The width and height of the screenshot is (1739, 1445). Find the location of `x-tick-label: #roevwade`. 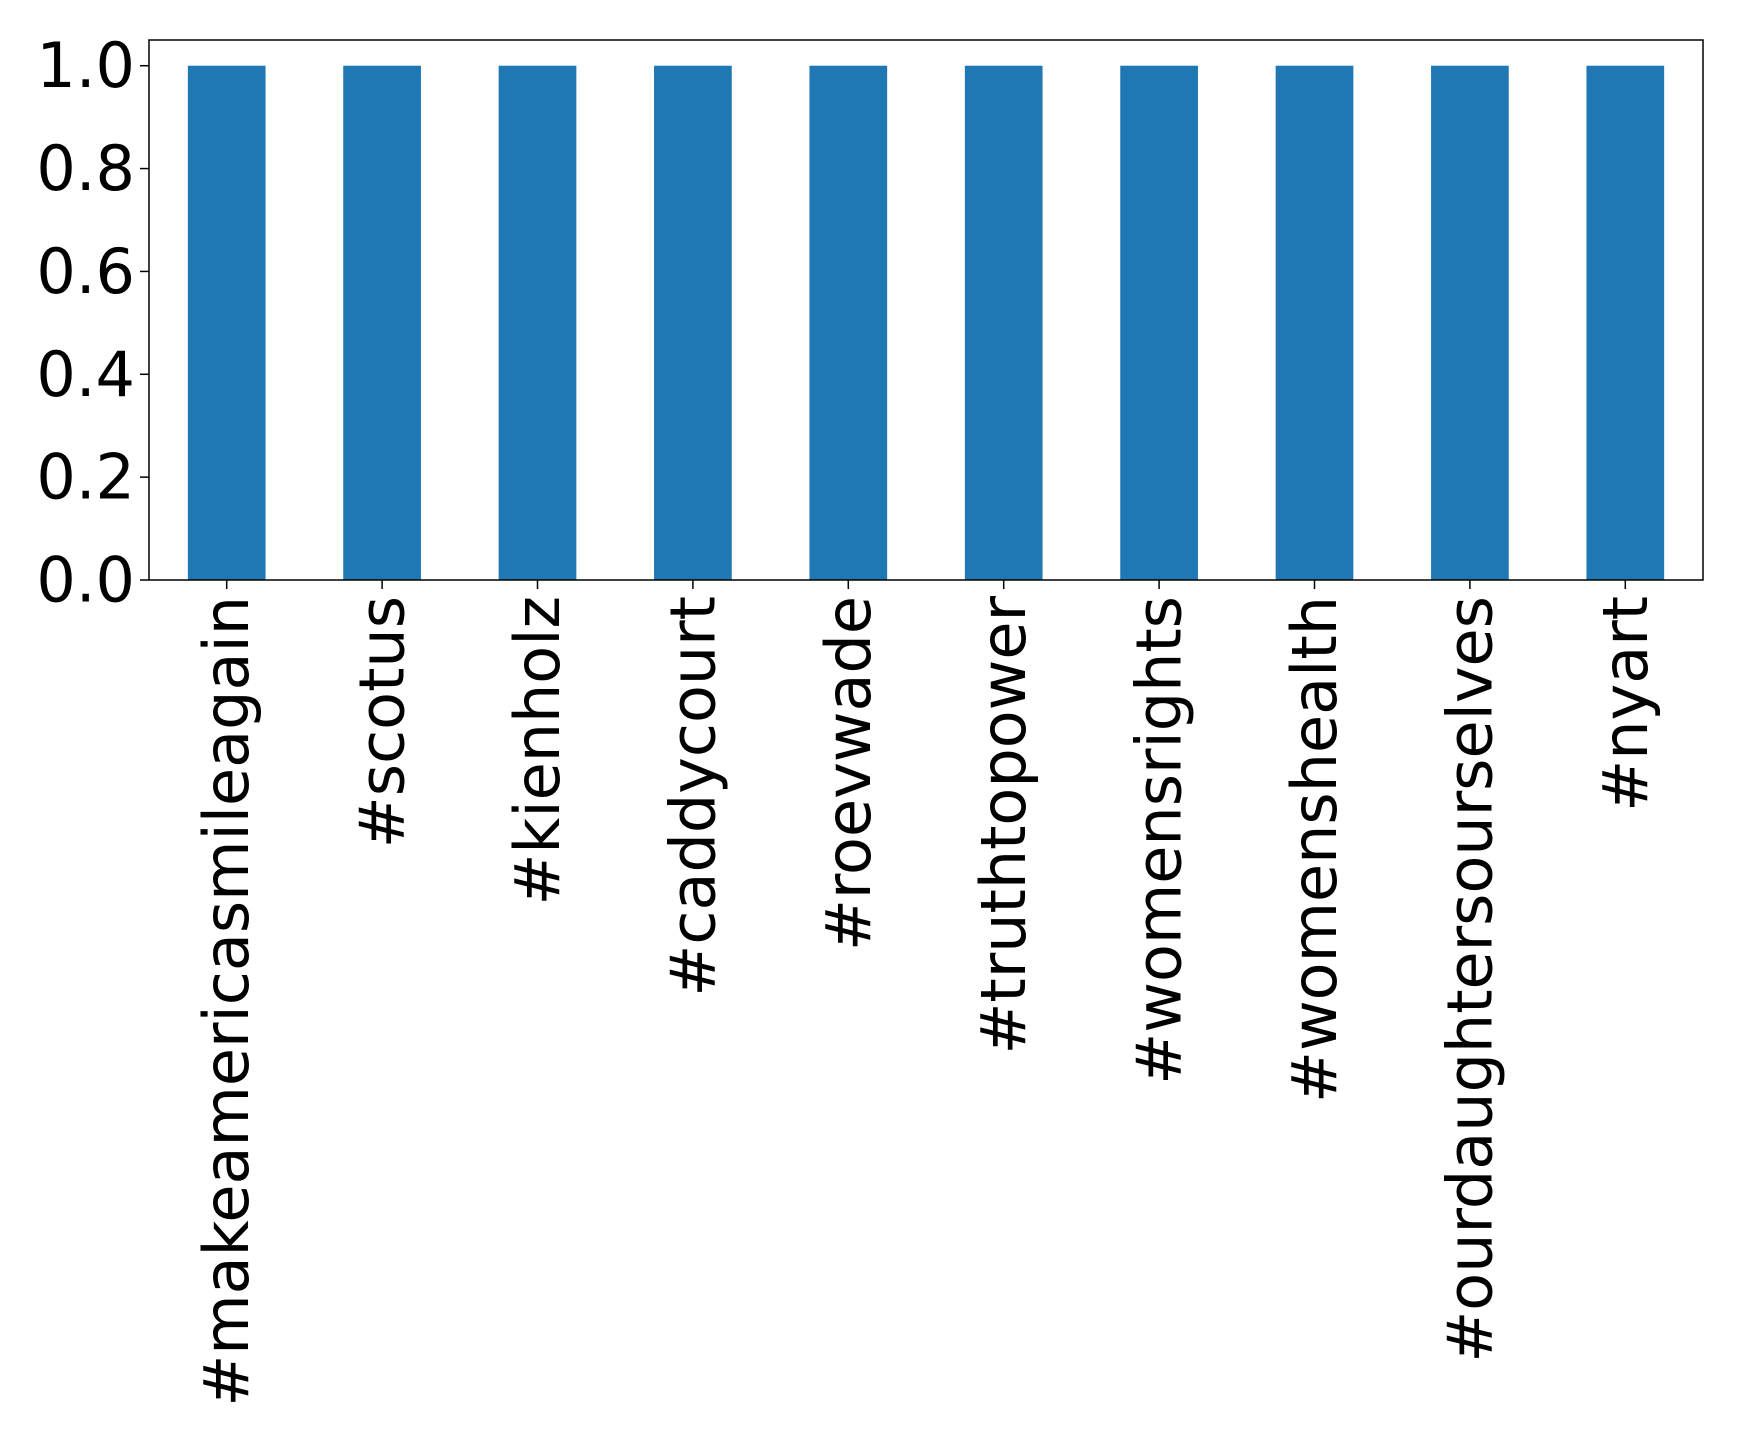

x-tick-label: #roevwade is located at coordinates (848, 773).